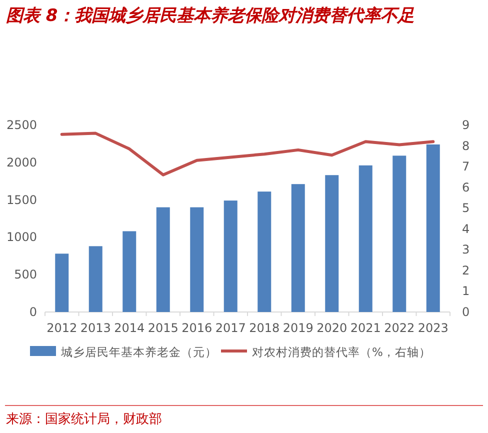 This screenshot has height=433, width=488. I want to click on y-tick-label: 2500, so click(21, 125).